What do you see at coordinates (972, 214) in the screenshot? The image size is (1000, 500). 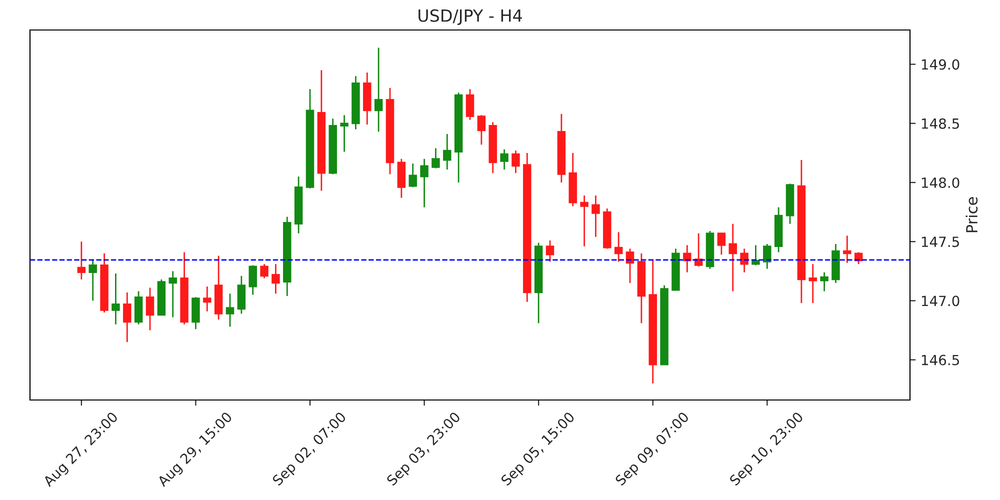 I see `y-axis-title: Price` at bounding box center [972, 214].